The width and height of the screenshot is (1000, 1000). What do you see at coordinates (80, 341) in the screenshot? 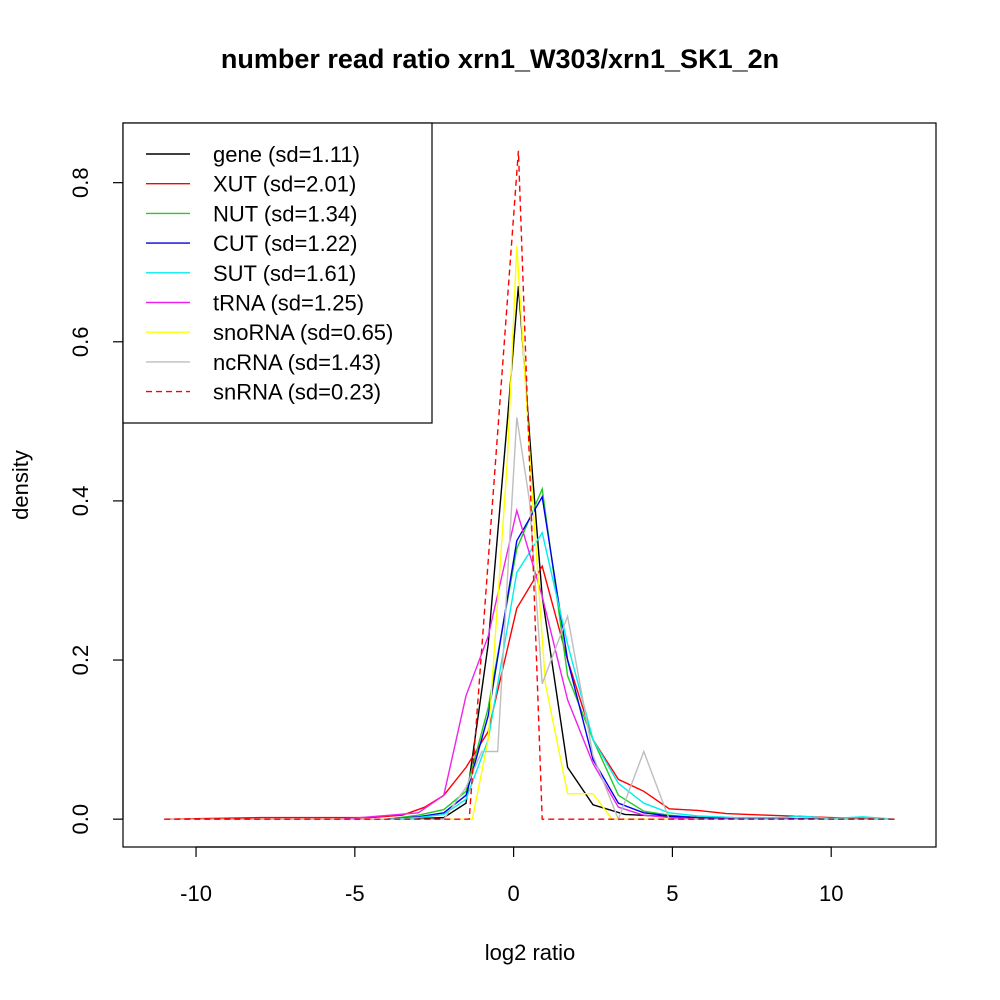
I see `y-tick-label: 0.6` at bounding box center [80, 341].